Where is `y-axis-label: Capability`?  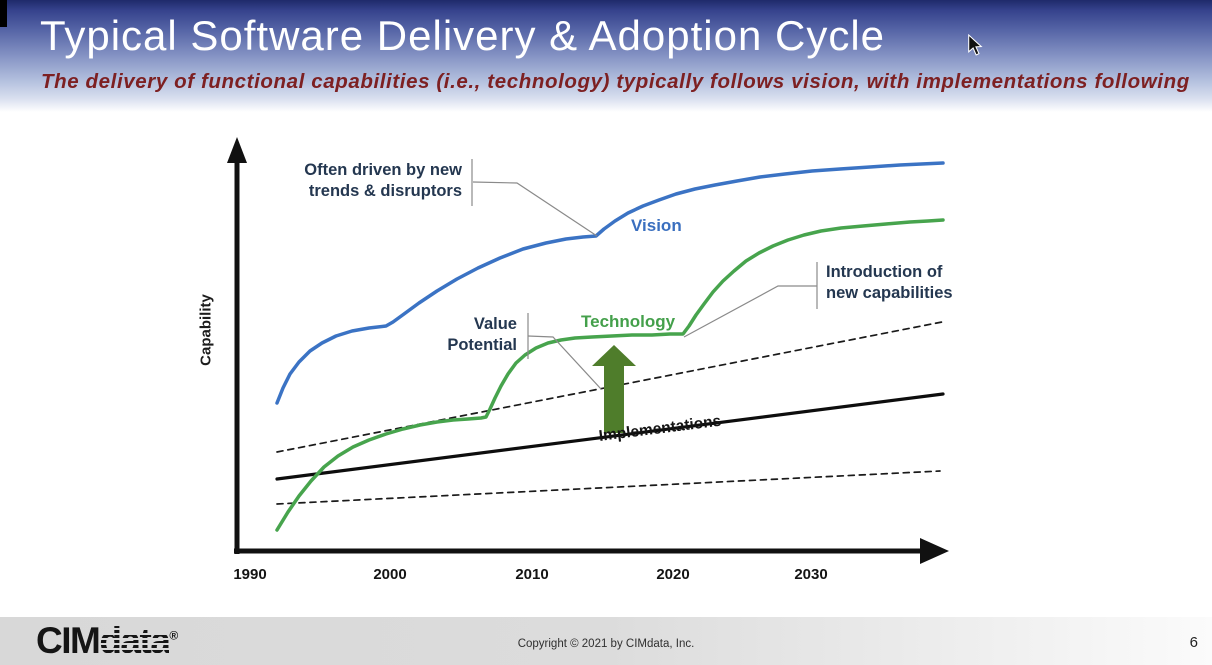
y-axis-label: Capability is located at coordinates (206, 330).